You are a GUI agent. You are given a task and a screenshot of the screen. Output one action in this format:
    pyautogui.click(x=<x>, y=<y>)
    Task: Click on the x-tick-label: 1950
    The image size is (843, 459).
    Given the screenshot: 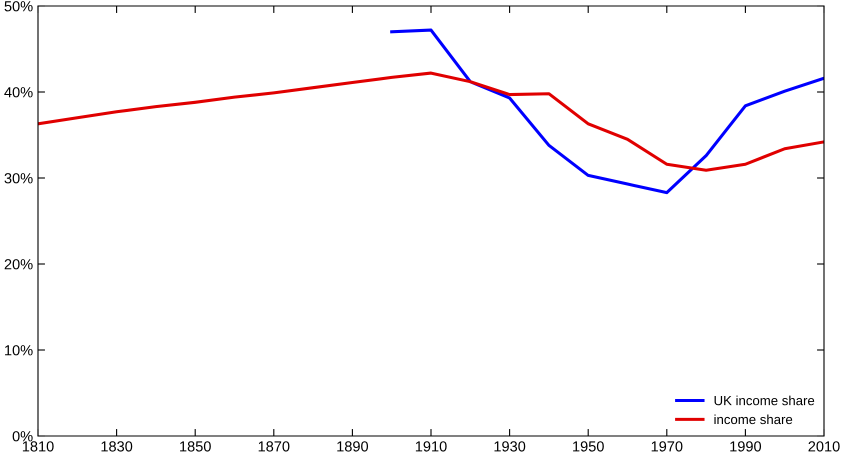 What is the action you would take?
    pyautogui.click(x=588, y=446)
    